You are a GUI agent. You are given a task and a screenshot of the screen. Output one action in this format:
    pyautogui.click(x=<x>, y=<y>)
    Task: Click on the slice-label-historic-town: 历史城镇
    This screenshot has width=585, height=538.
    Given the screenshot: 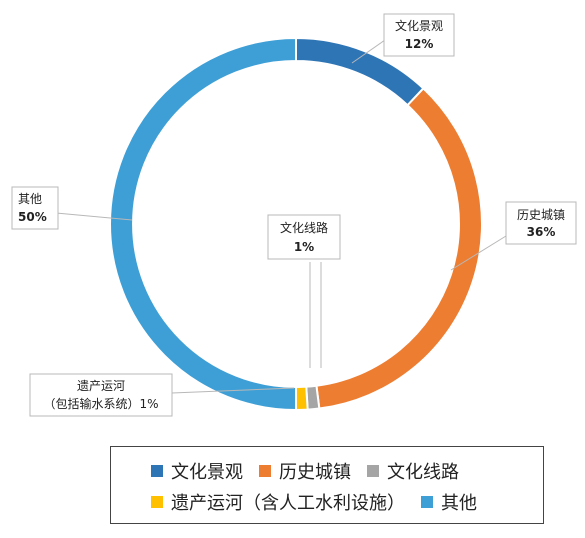 What is the action you would take?
    pyautogui.click(x=541, y=215)
    